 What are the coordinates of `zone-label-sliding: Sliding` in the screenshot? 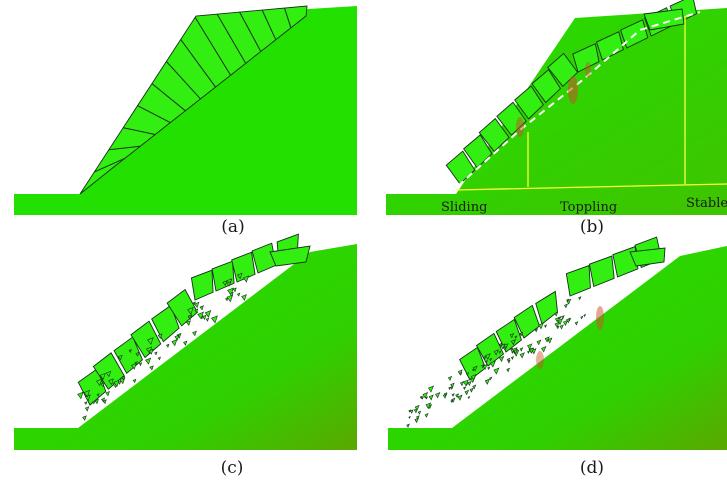 It's located at (464, 207).